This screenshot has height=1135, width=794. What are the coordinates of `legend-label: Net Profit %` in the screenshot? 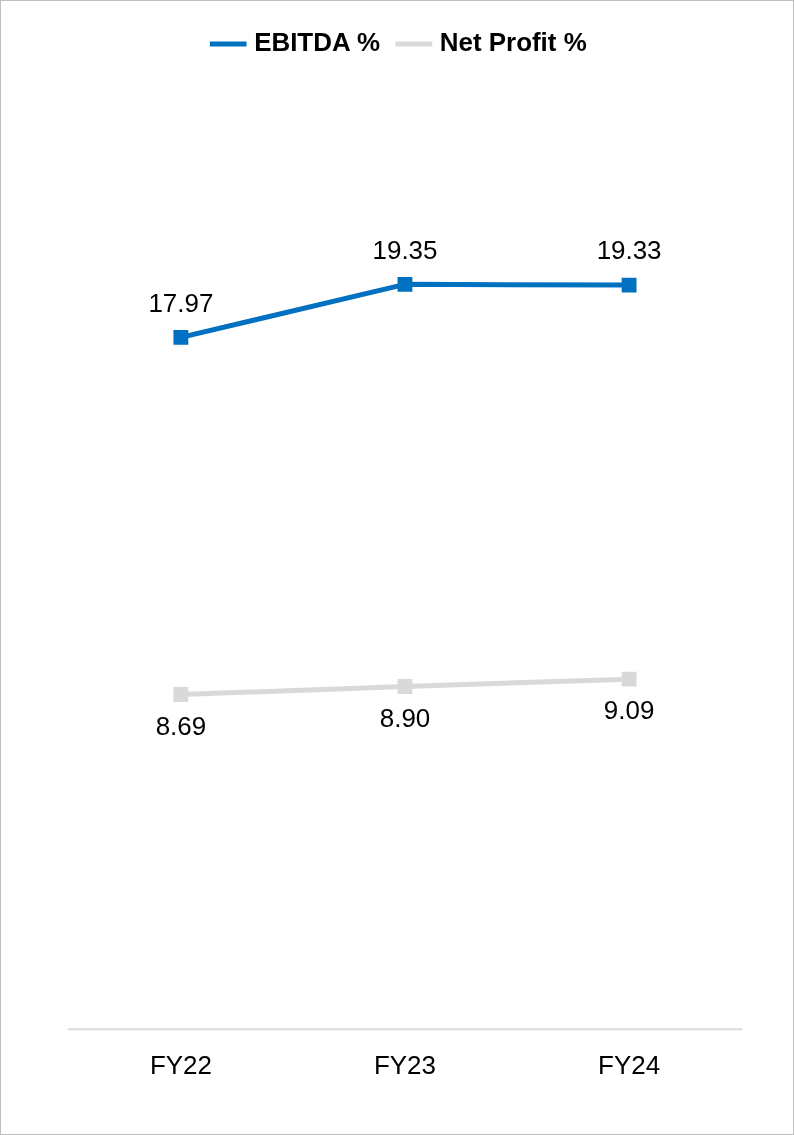 It's located at (513, 42).